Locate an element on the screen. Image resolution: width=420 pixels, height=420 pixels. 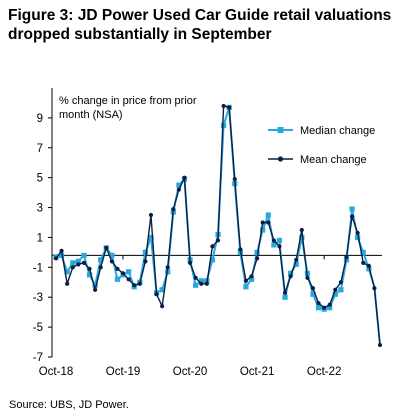
x-tick-label: Oct-22 is located at coordinates (324, 372).